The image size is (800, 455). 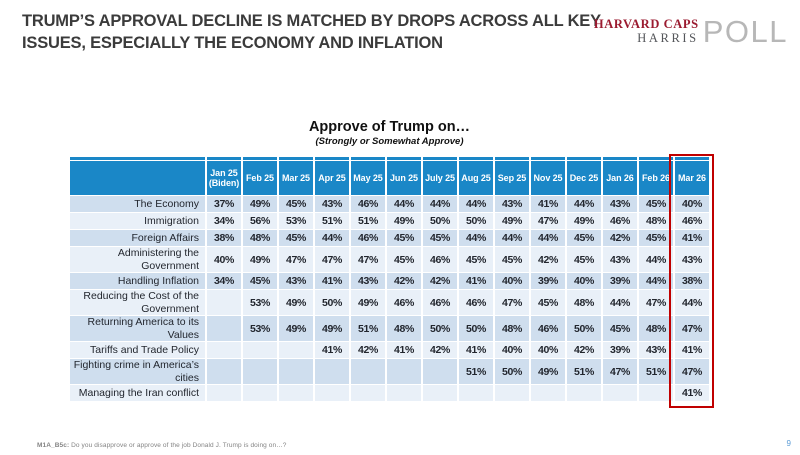 What do you see at coordinates (137, 259) in the screenshot?
I see `row-label: Administering the Government` at bounding box center [137, 259].